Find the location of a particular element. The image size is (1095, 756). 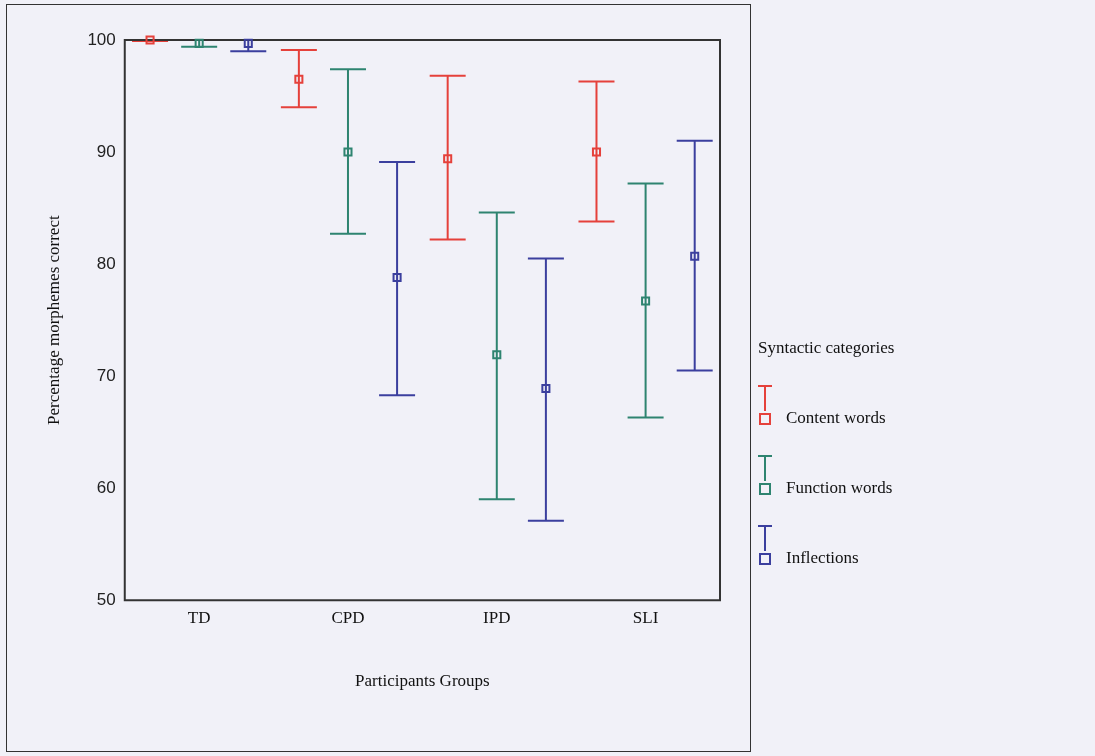

y-tick-label: 70 is located at coordinates (106, 375).